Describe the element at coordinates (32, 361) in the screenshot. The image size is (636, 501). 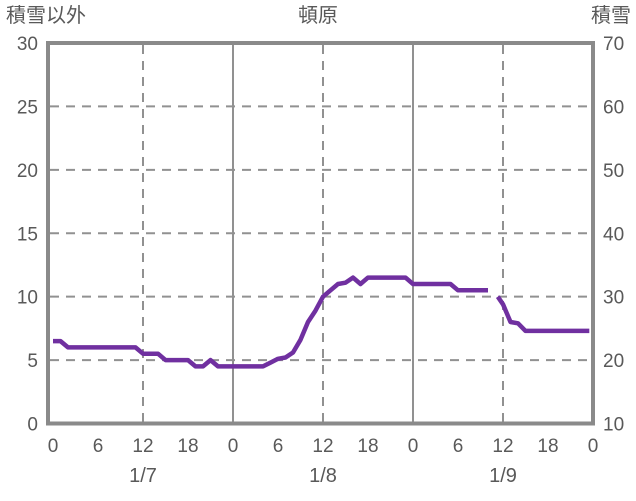
I see `y-axis-left-tick-label: 5` at that location.